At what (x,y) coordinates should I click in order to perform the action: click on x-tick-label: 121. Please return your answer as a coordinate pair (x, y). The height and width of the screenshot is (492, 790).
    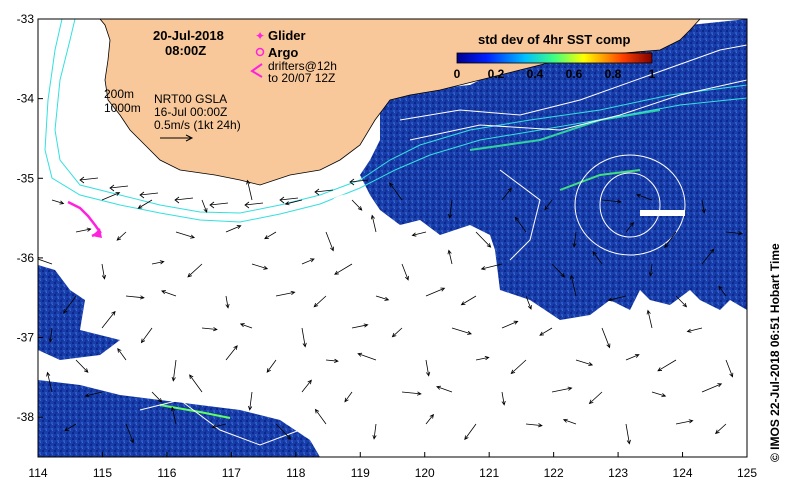
    Looking at the image, I should click on (489, 473).